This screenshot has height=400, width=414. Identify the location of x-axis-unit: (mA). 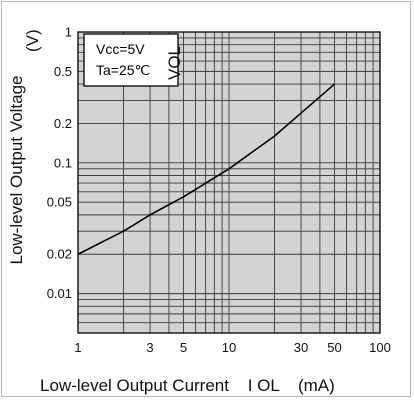
(316, 385).